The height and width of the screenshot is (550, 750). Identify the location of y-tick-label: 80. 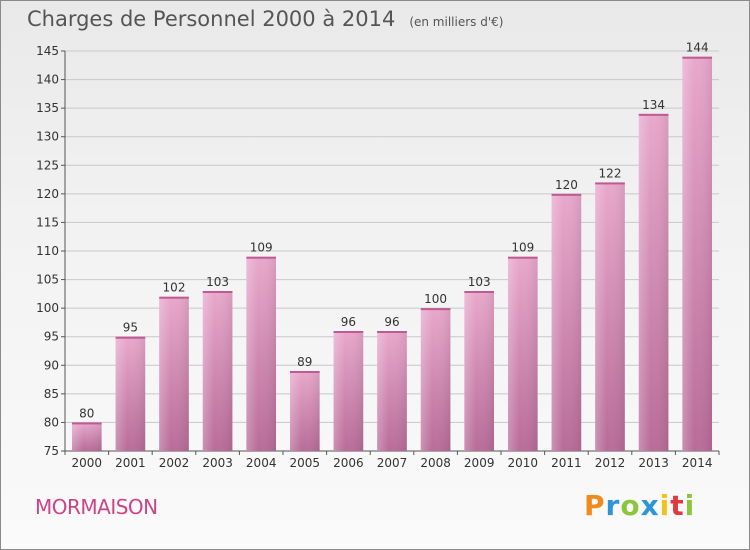
(51, 422).